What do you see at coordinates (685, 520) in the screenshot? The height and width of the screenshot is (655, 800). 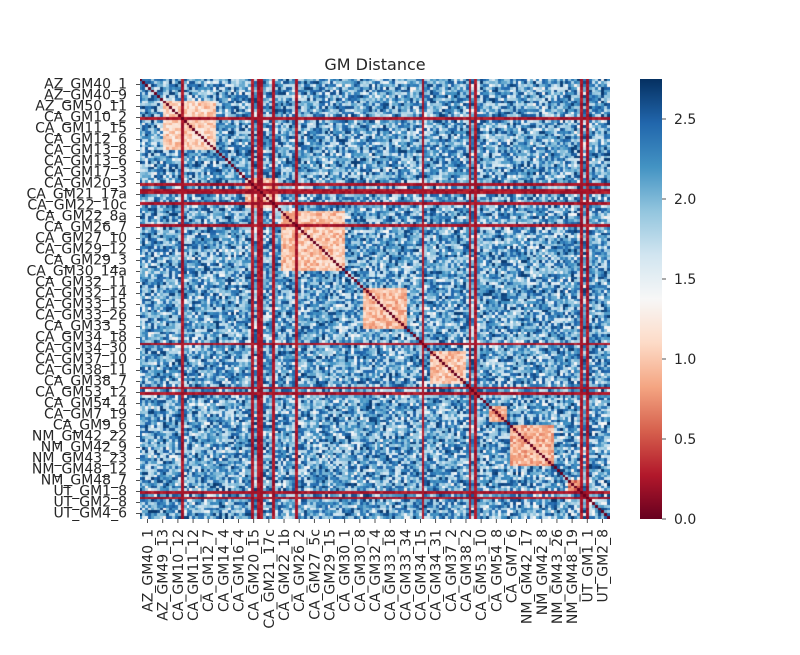 I see `colorbar-tick-label: 0.0` at bounding box center [685, 520].